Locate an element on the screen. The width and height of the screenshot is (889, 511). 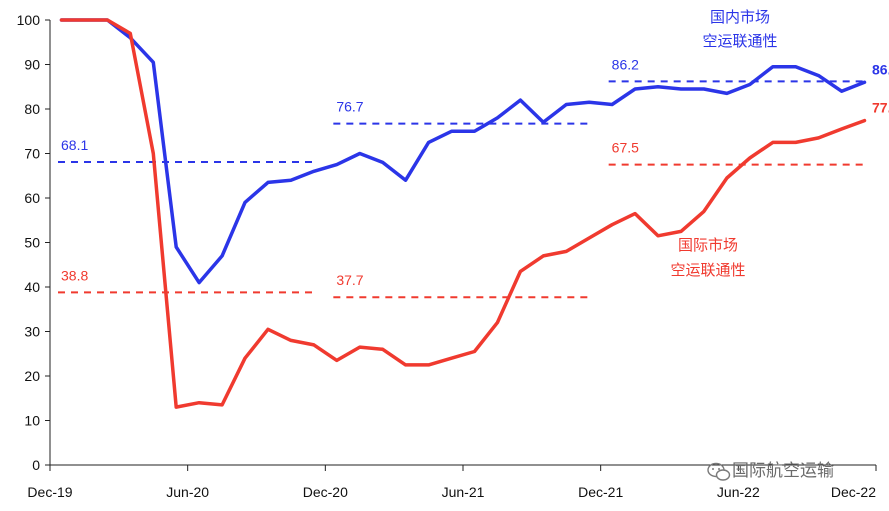
y-tick-label: 70 is located at coordinates (32, 154).